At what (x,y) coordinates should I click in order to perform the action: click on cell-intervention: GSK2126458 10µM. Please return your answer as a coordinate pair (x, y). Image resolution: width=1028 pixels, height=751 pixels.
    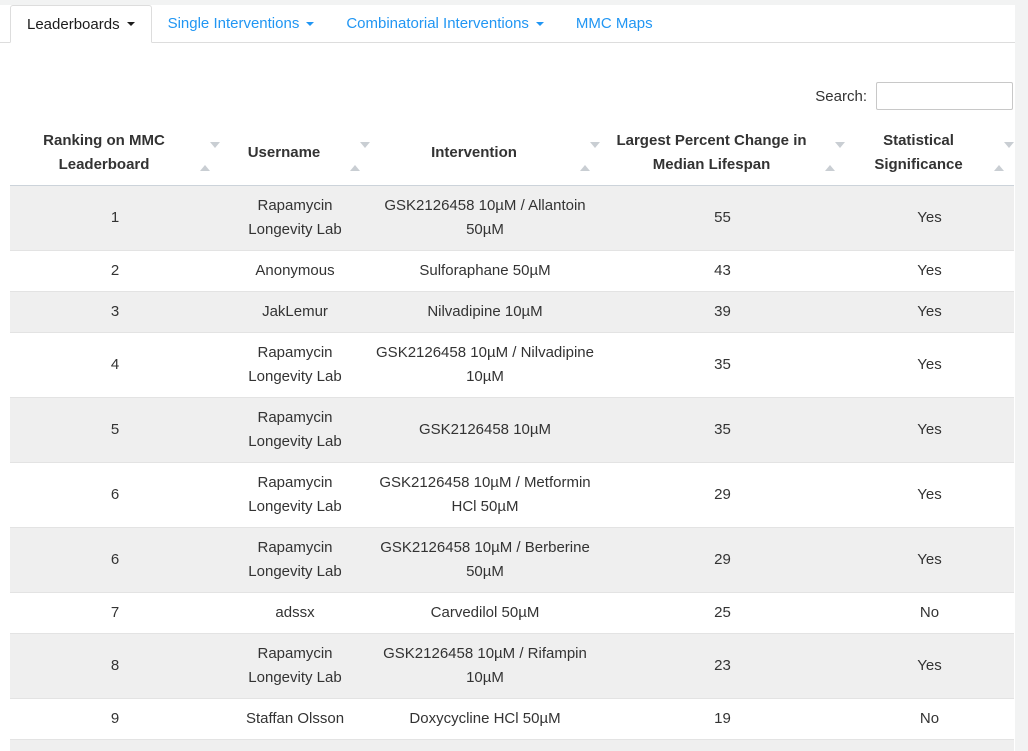
    Looking at the image, I should click on (485, 429).